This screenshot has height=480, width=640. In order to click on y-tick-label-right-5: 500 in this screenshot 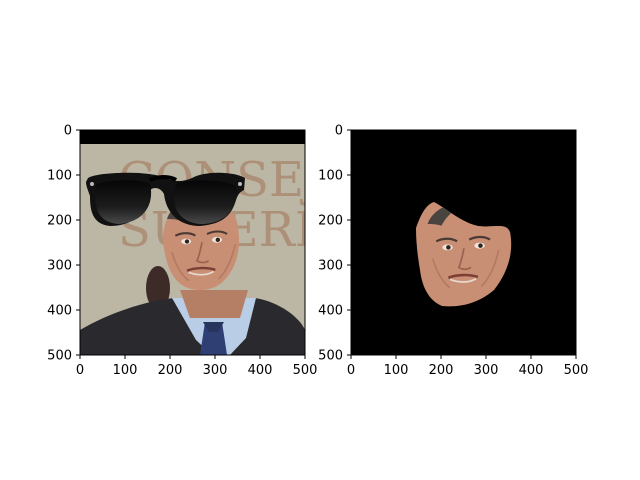, I will do `click(330, 356)`.